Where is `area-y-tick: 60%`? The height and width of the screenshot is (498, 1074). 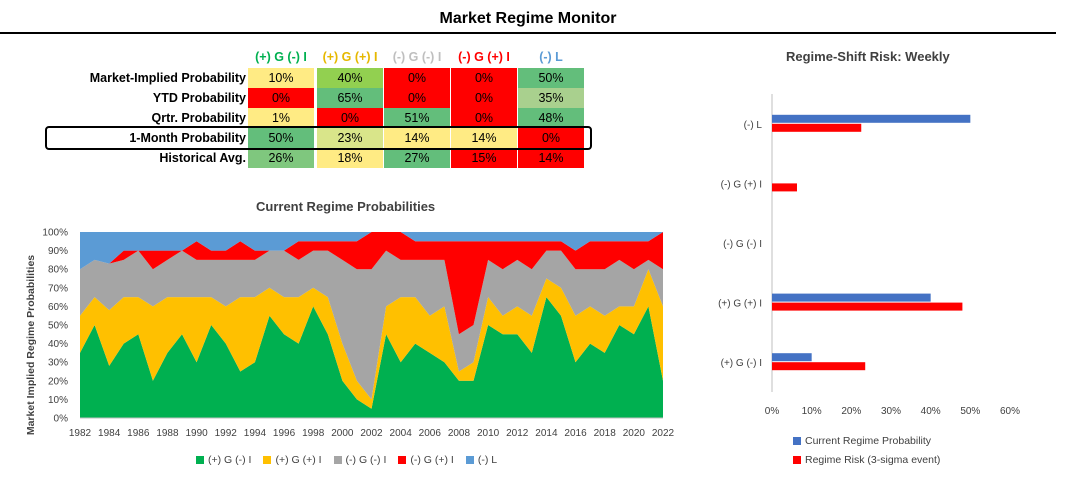 area-y-tick: 60% is located at coordinates (58, 307).